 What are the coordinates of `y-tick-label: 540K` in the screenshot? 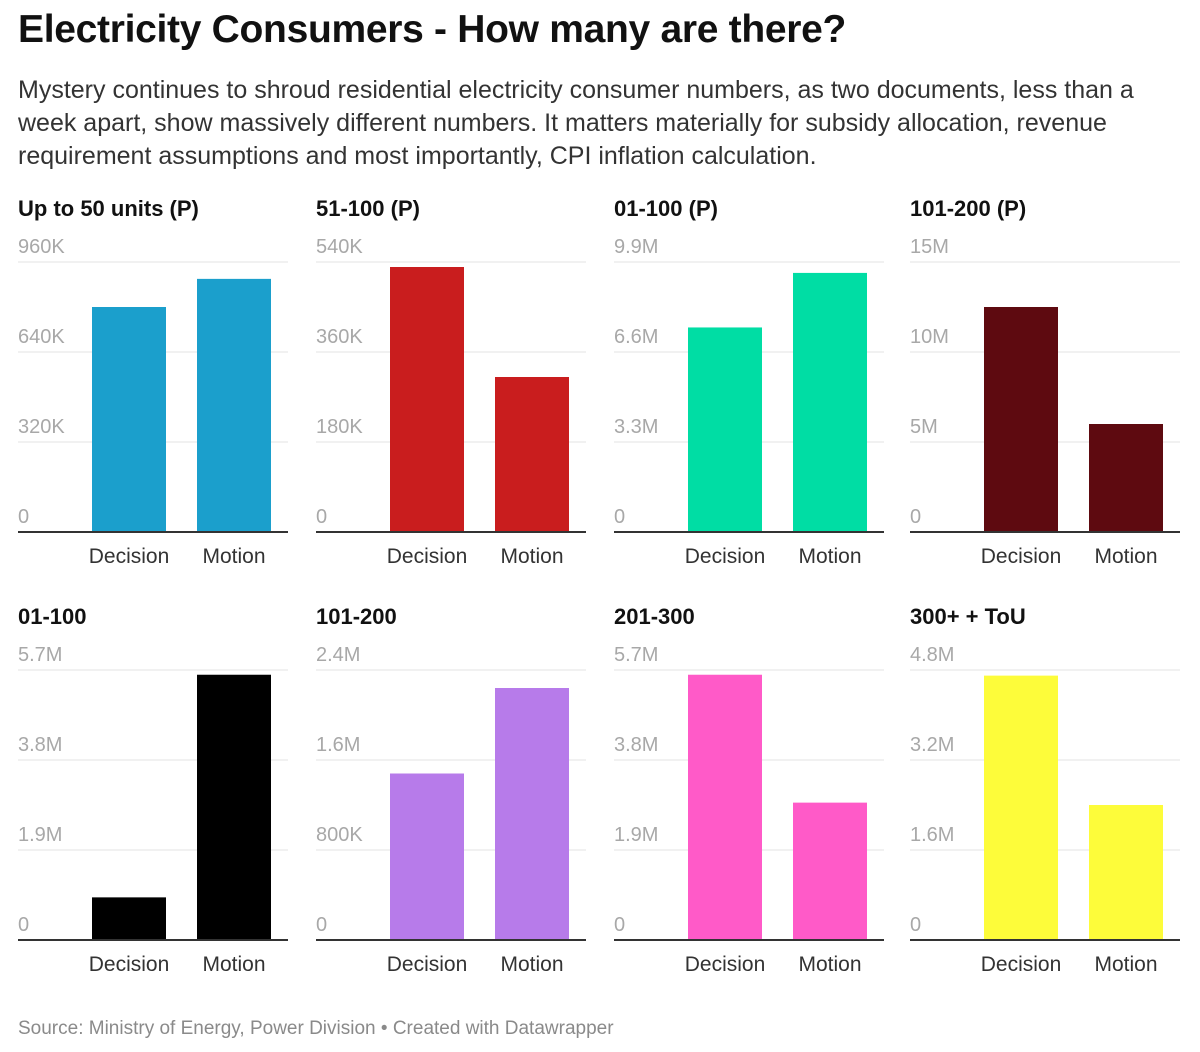 It's located at (339, 247).